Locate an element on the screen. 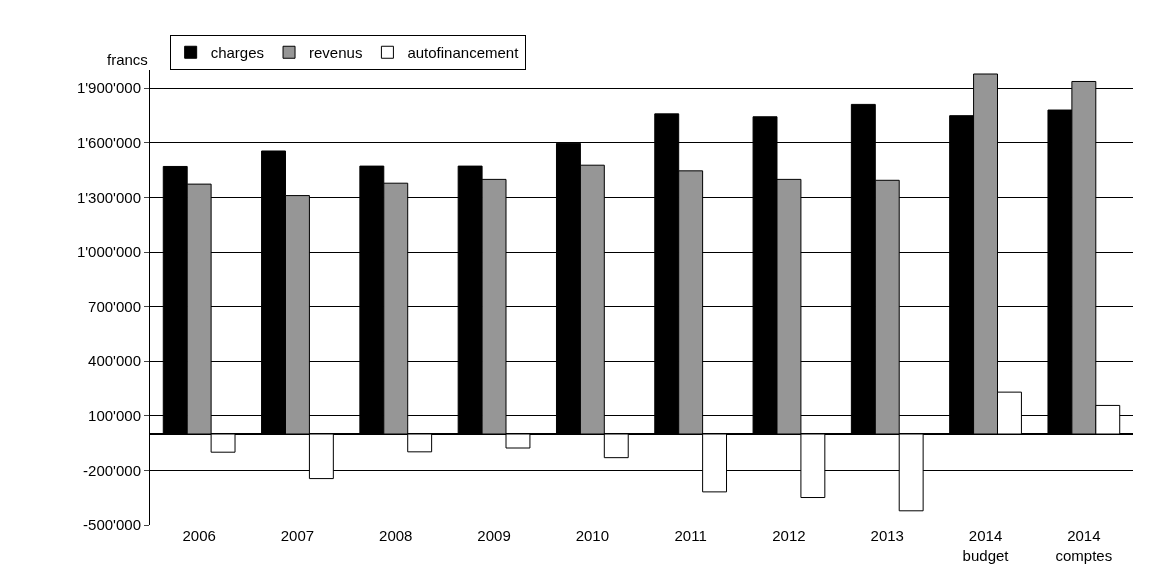 The height and width of the screenshot is (585, 1153). y-tick-label: 100'000 is located at coordinates (114, 416).